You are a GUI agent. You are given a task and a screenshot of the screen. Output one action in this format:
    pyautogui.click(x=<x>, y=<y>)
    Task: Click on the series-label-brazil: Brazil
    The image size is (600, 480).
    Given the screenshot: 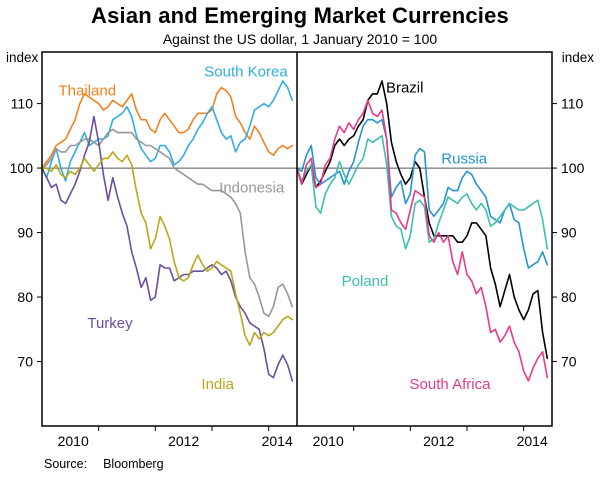 What is the action you would take?
    pyautogui.click(x=405, y=88)
    